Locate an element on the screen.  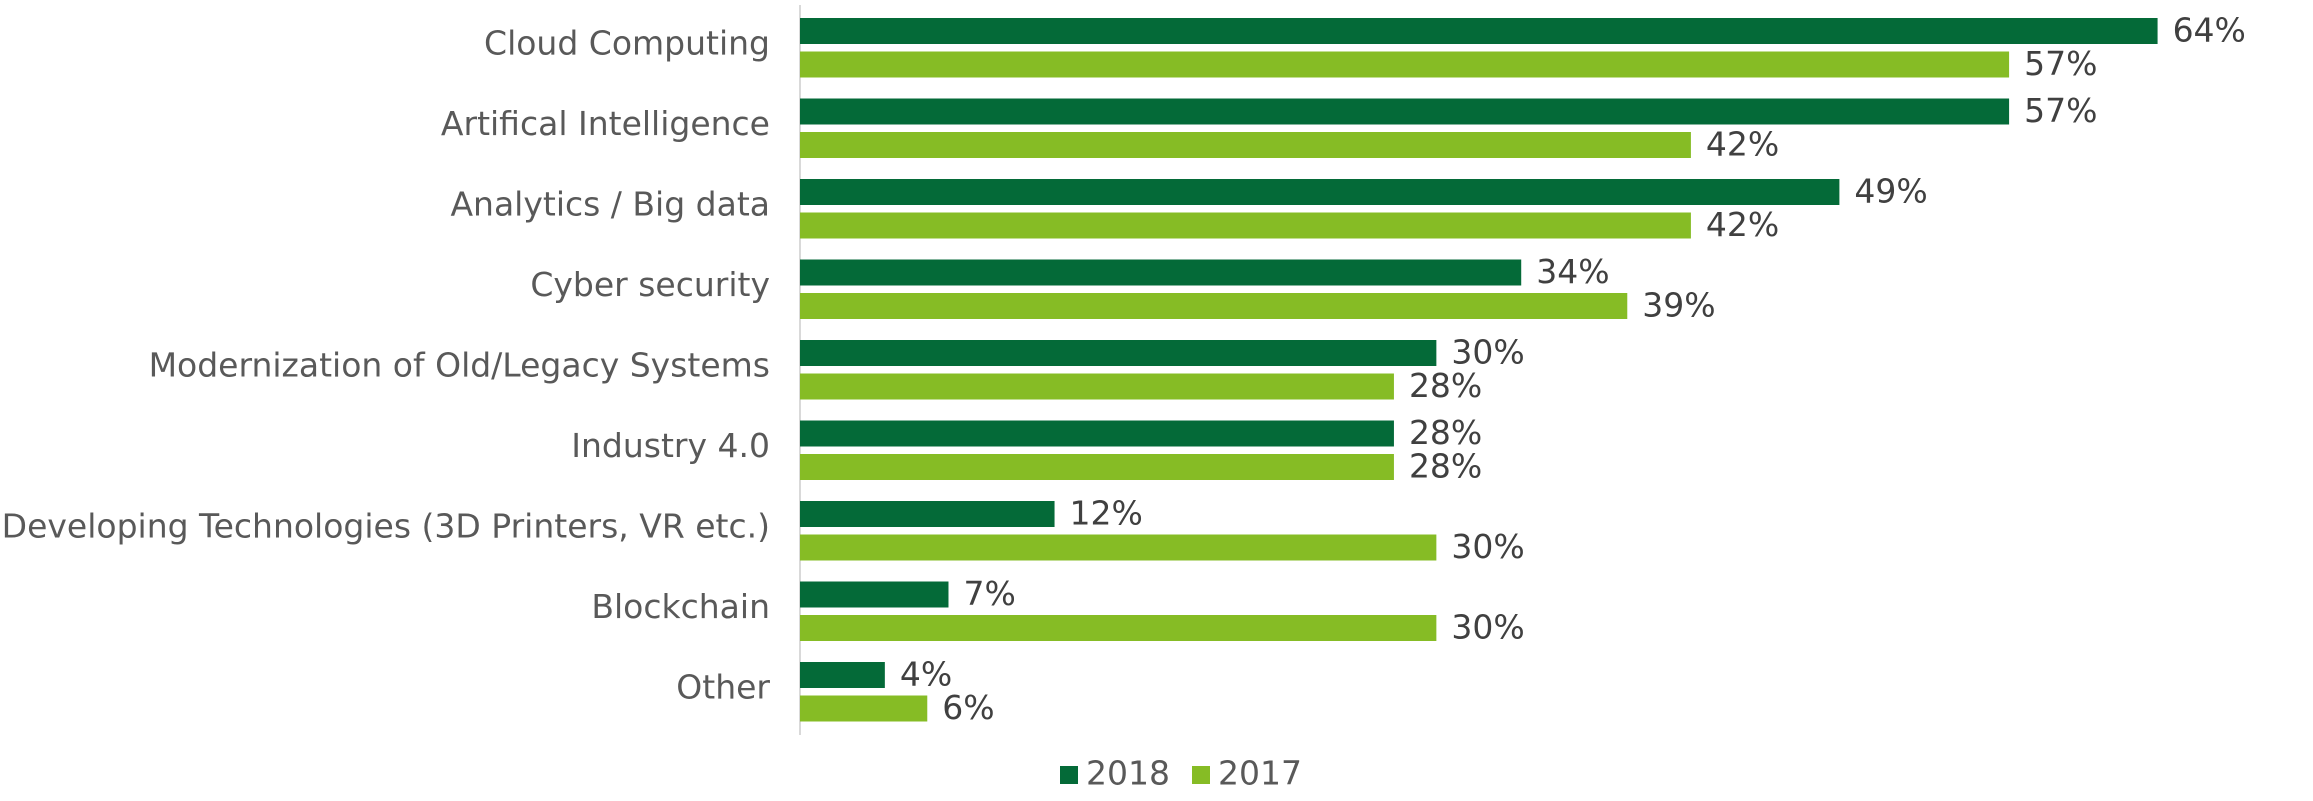
value-label-2017-blockchain: 30% is located at coordinates (1487, 627).